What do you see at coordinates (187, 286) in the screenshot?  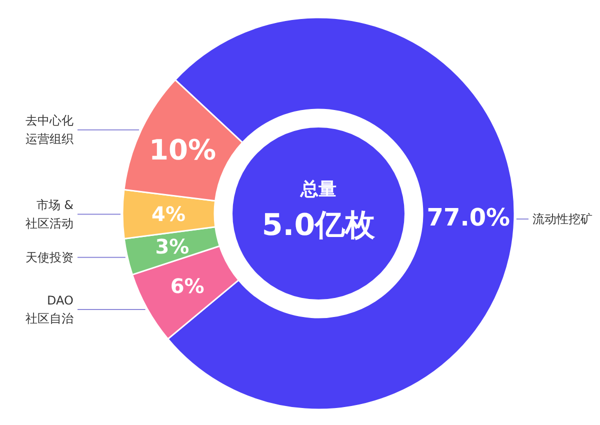 I see `data-label: 6%` at bounding box center [187, 286].